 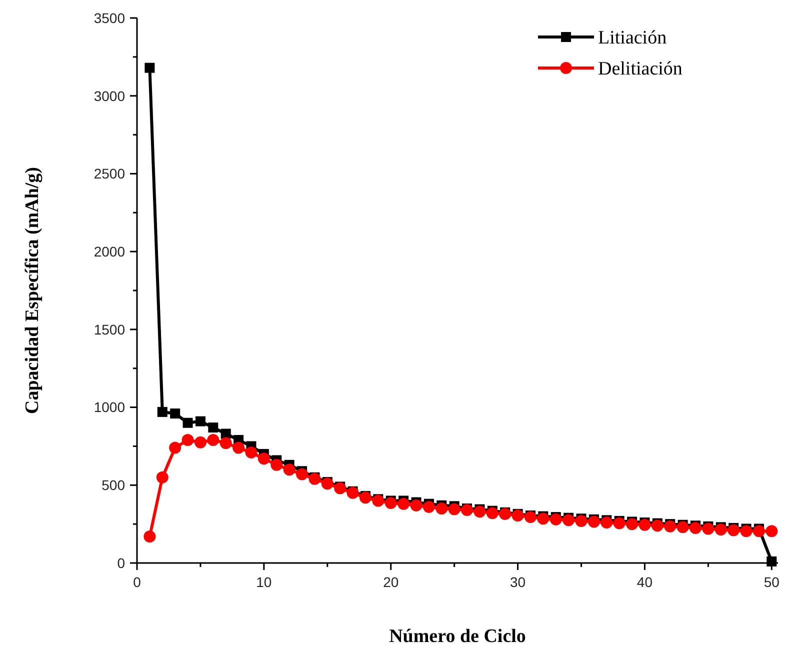 What do you see at coordinates (110, 407) in the screenshot?
I see `y-tick-label: 1000` at bounding box center [110, 407].